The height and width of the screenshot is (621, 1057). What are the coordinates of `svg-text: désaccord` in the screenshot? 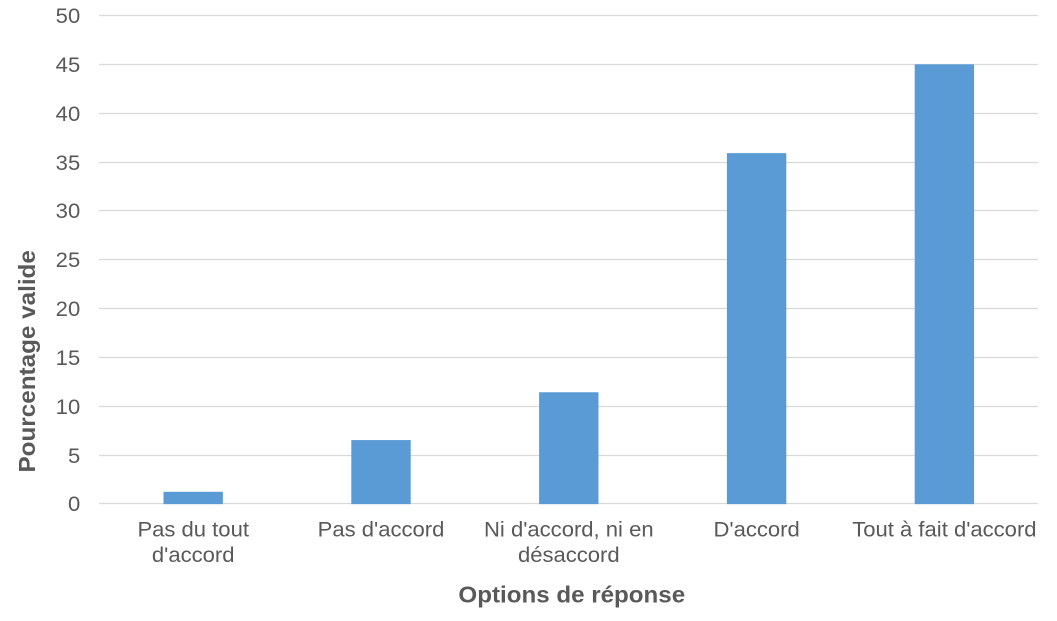 It's located at (569, 555).